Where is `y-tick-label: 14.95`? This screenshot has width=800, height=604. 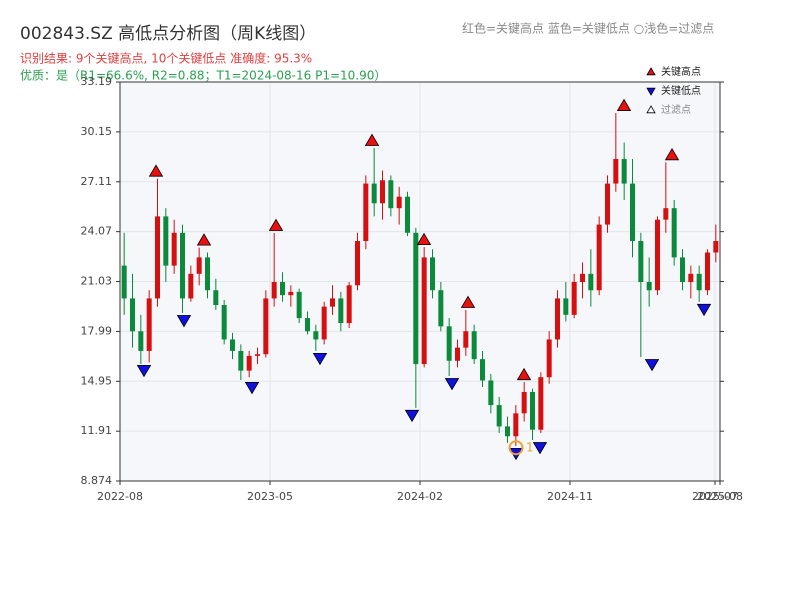
y-tick-label: 14.95 is located at coordinates (97, 380).